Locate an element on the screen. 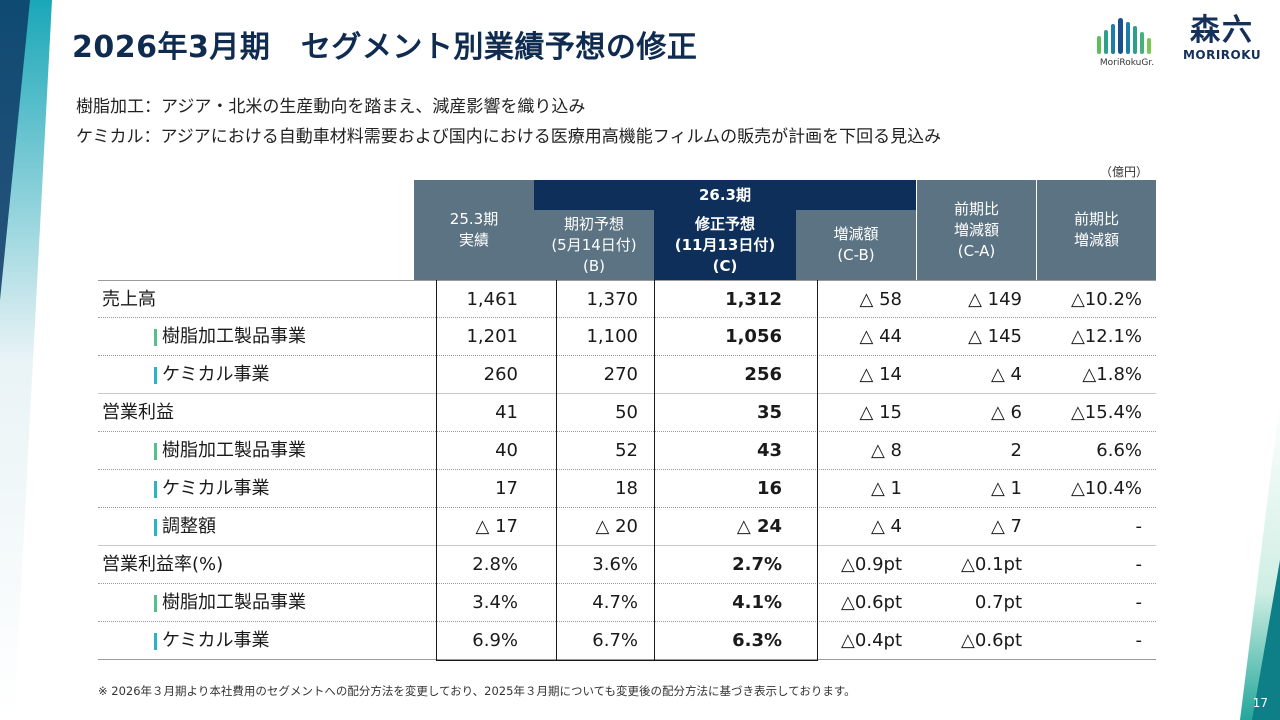 This screenshot has width=1280, height=720. cell-value: △ 20 is located at coordinates (616, 526).